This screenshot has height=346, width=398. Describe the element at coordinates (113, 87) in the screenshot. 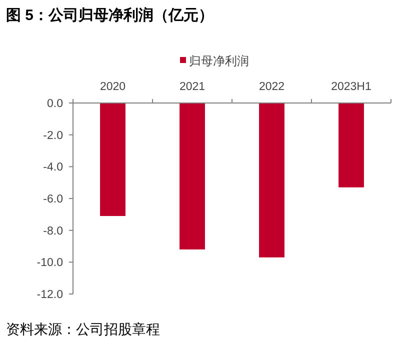

I see `x-tick-label: 2020` at that location.